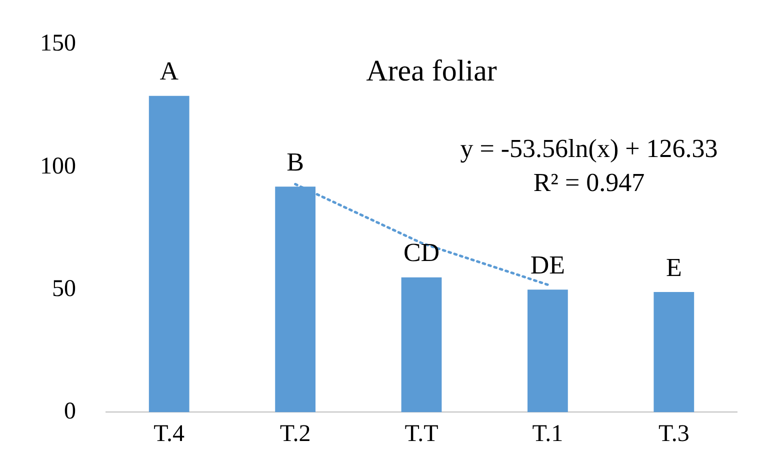 Image resolution: width=757 pixels, height=457 pixels. Describe the element at coordinates (169, 71) in the screenshot. I see `annotation: A` at that location.